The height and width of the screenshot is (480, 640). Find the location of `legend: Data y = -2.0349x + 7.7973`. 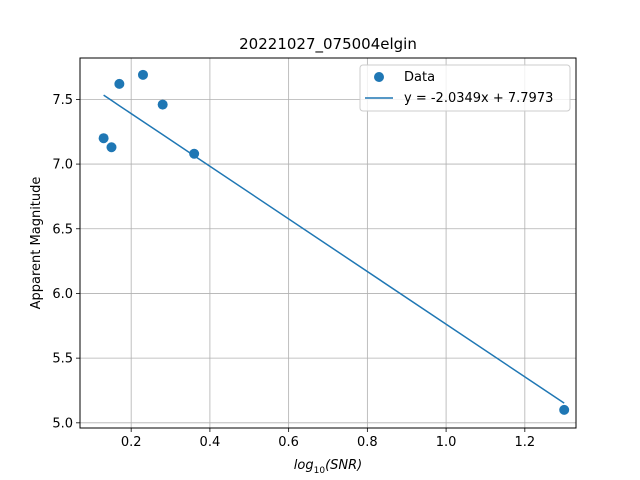

legend: Data y = -2.0349x + 7.7973 is located at coordinates (465, 88).